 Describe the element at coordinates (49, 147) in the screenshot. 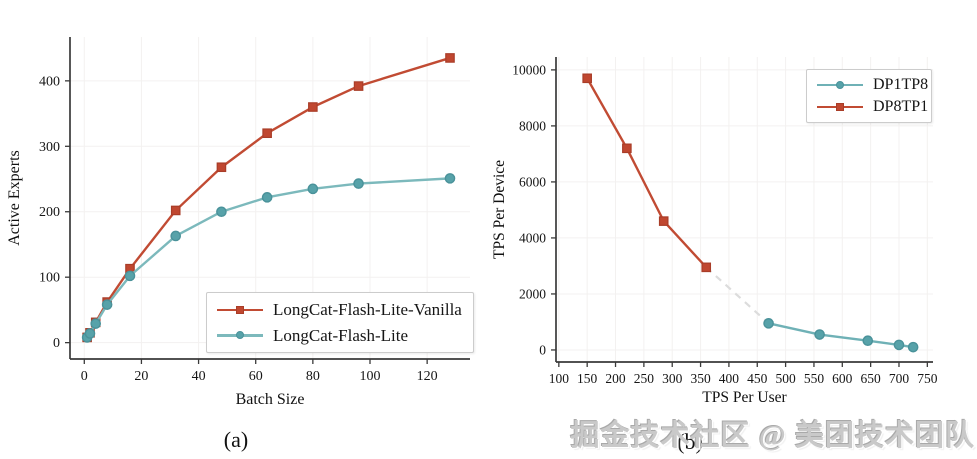

I see `y-tick-label: 300` at that location.